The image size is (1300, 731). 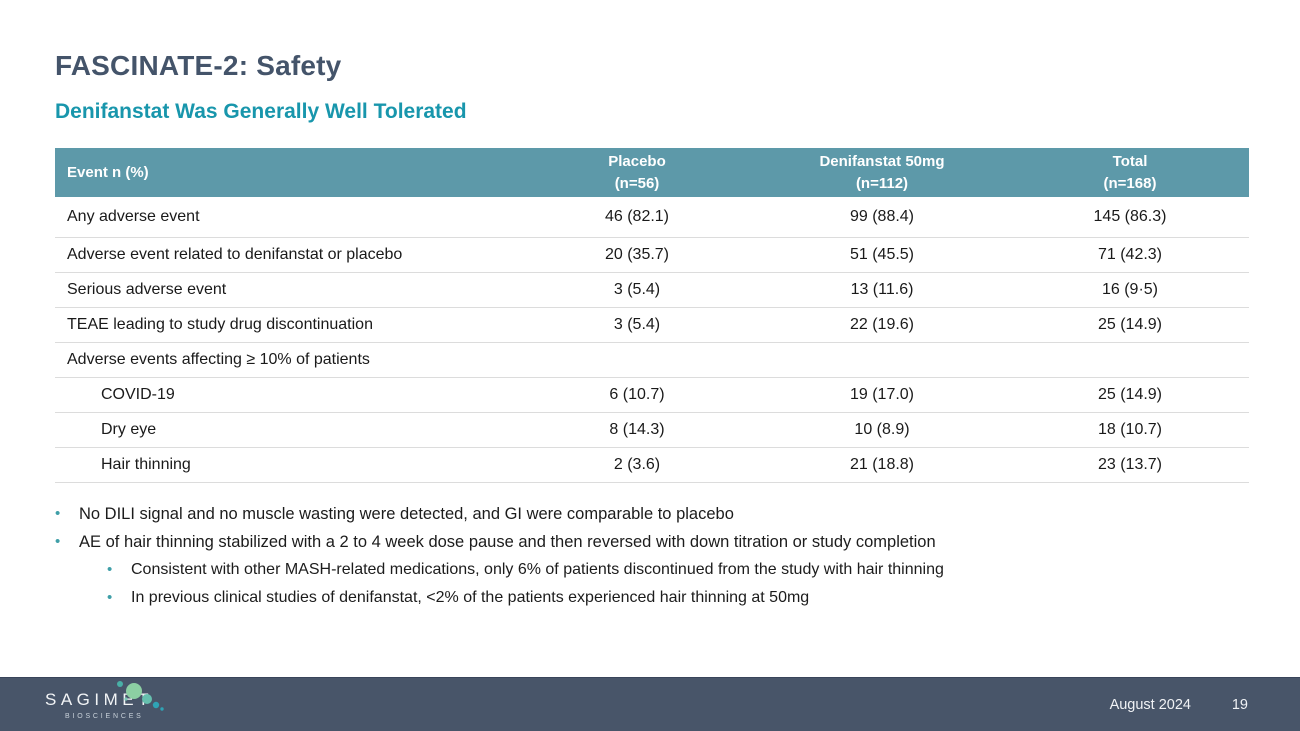 What do you see at coordinates (637, 430) in the screenshot?
I see `placebo-cell: 8 (14.3)` at bounding box center [637, 430].